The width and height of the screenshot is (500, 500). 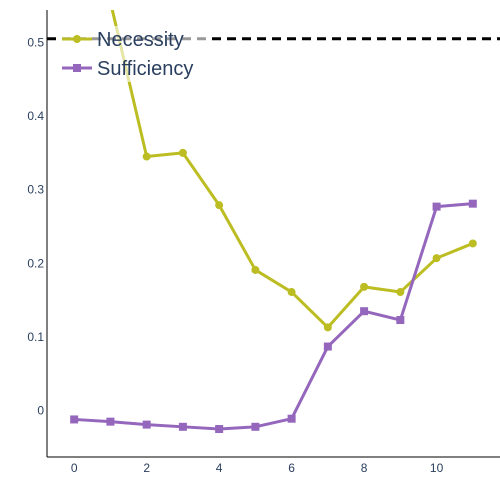 I want to click on x-tick-label: 6, so click(x=291, y=468).